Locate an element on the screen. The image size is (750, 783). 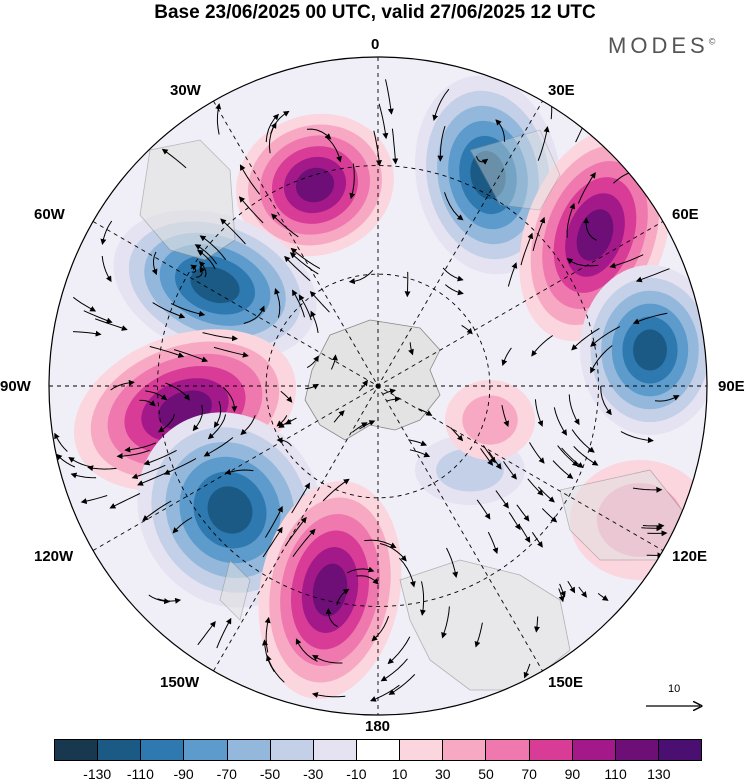
colorbar-tick-label: -30 is located at coordinates (313, 774).